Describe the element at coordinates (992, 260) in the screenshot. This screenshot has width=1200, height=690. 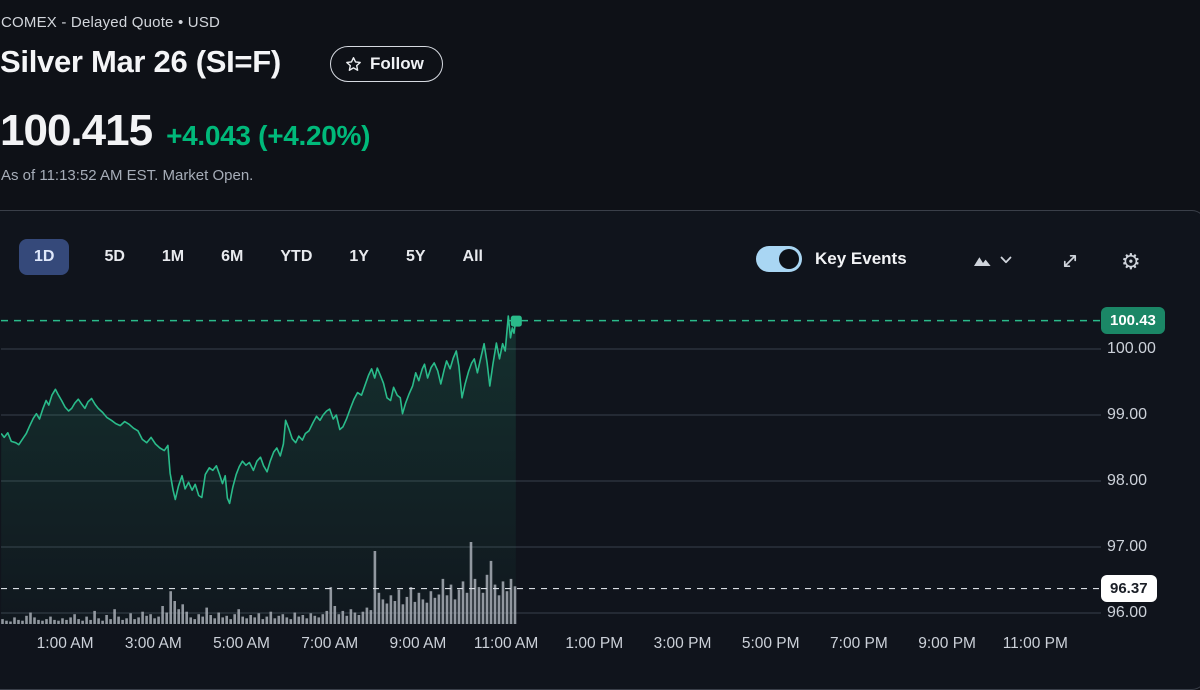
I see `chart-type-button` at that location.